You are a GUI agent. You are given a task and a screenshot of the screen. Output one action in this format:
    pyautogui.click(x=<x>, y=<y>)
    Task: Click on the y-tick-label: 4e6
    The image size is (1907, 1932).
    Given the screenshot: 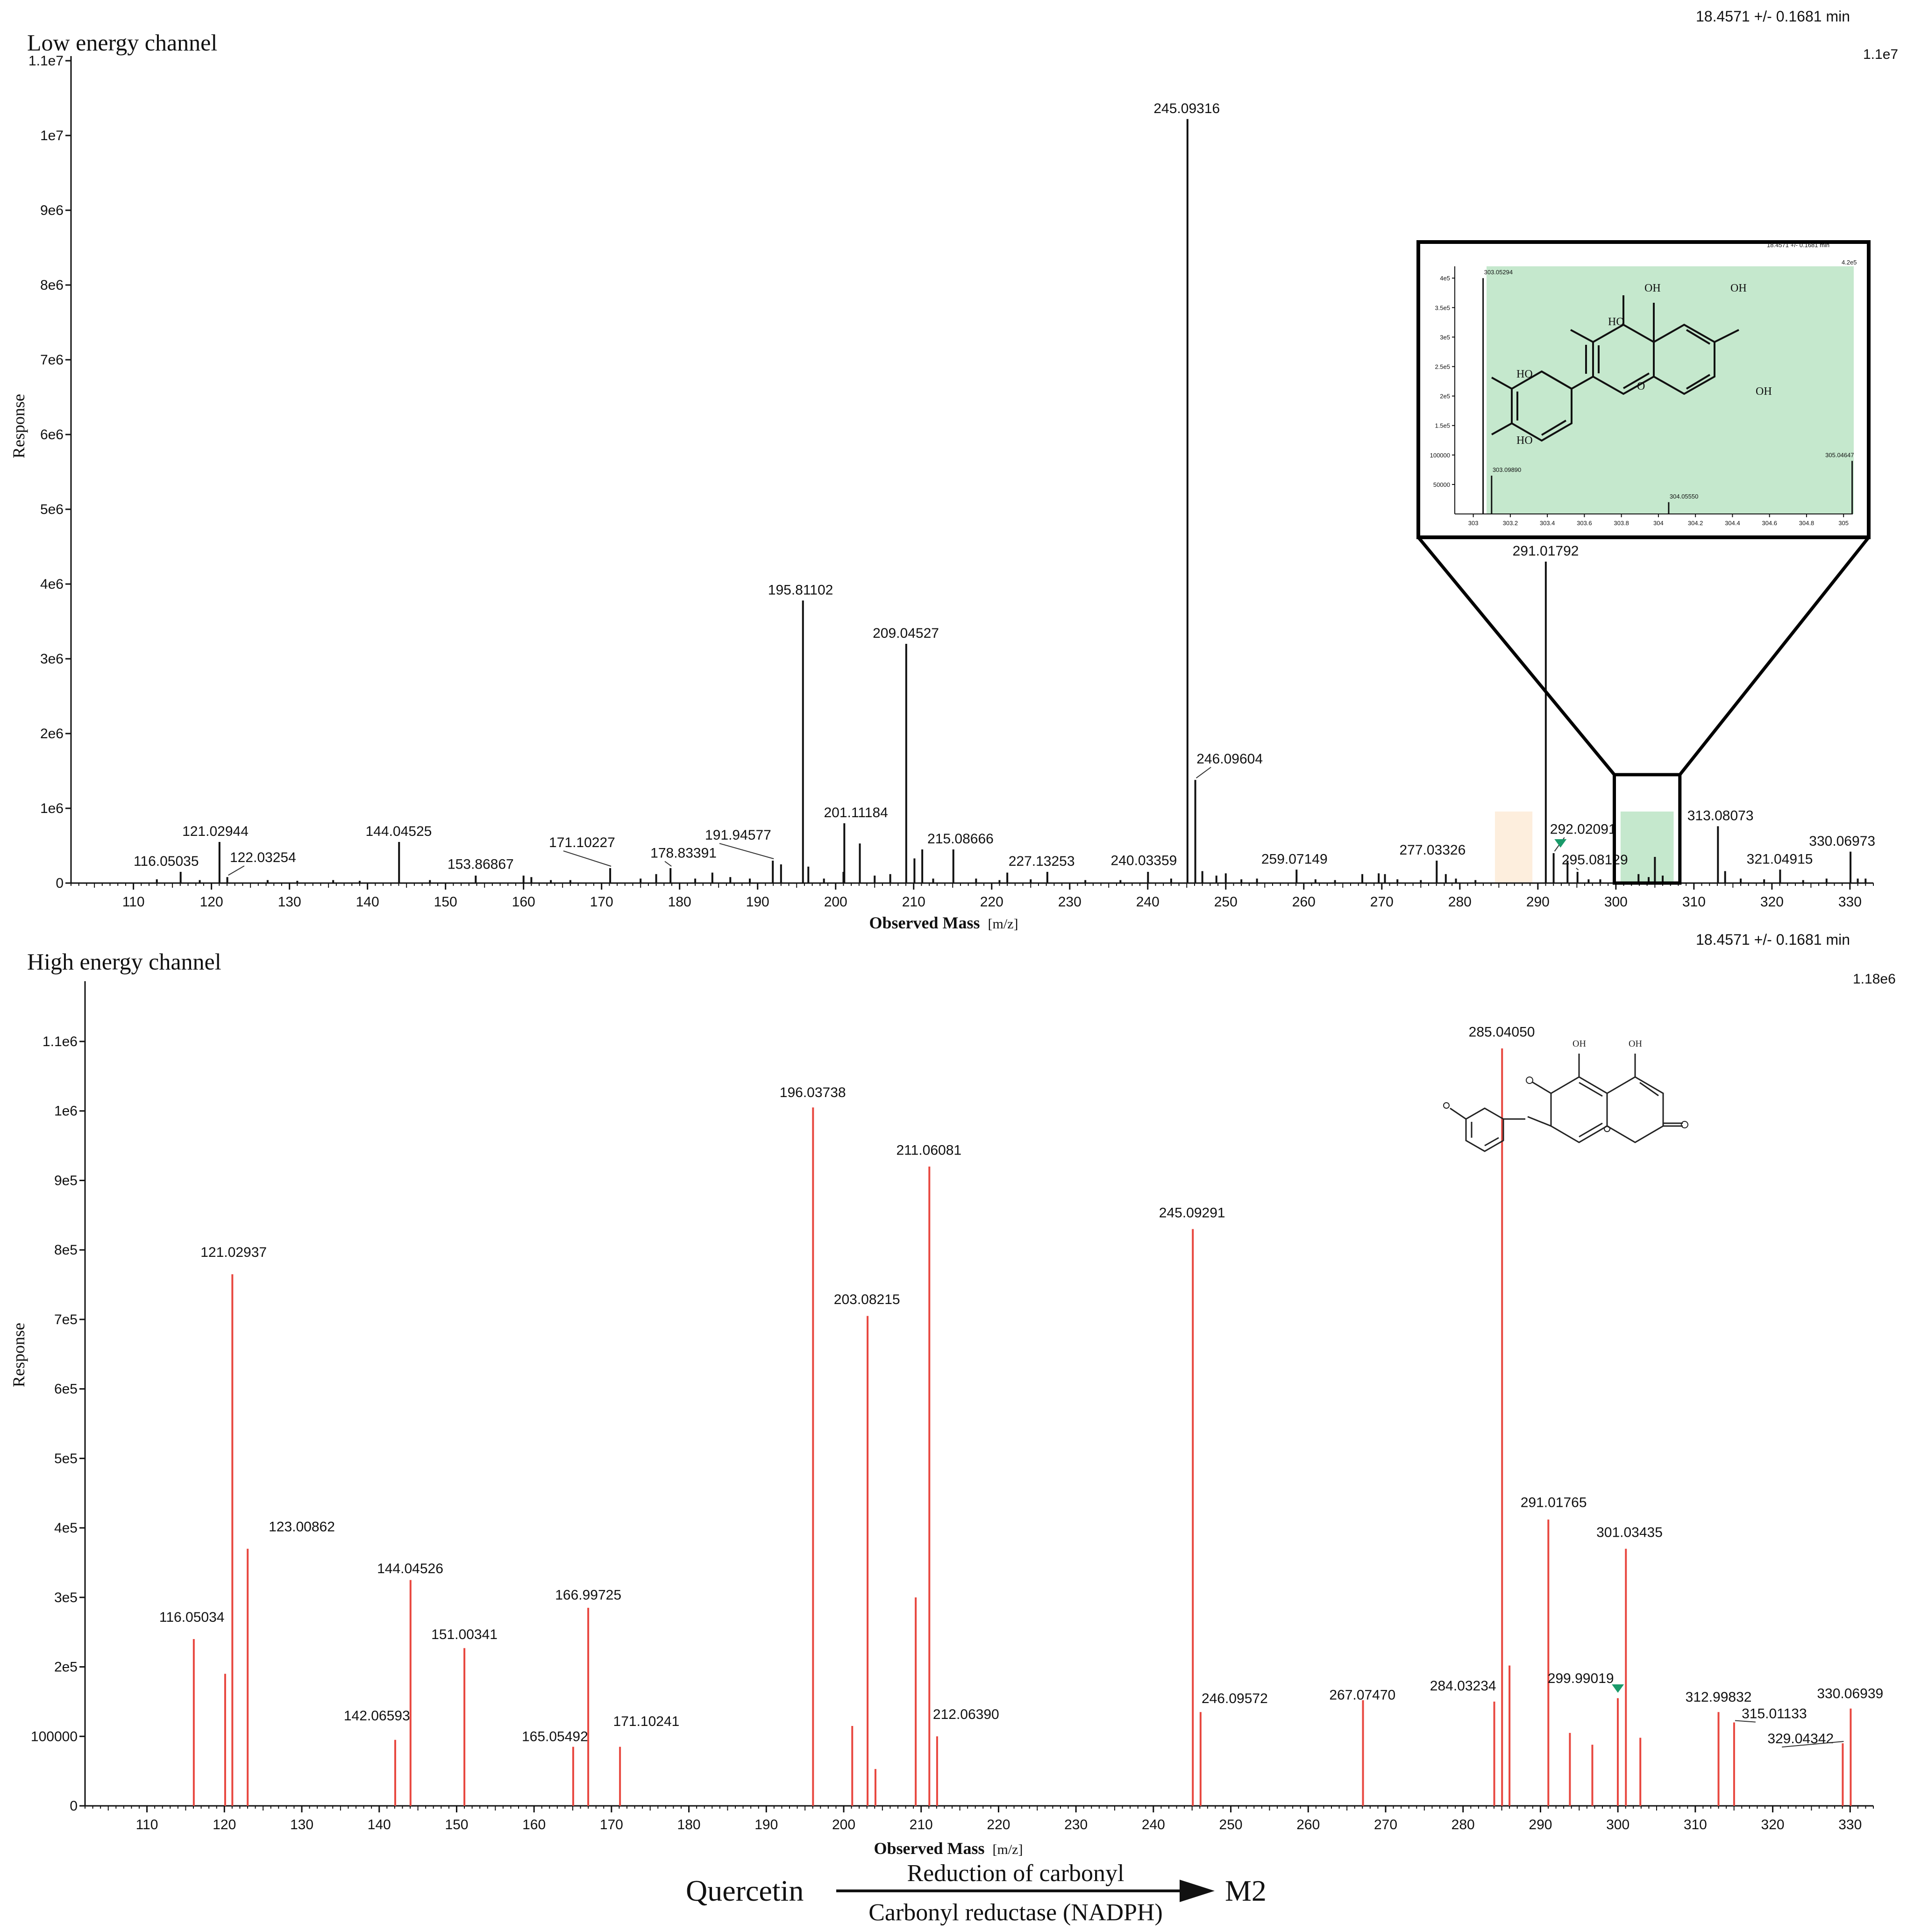 What is the action you would take?
    pyautogui.click(x=52, y=584)
    